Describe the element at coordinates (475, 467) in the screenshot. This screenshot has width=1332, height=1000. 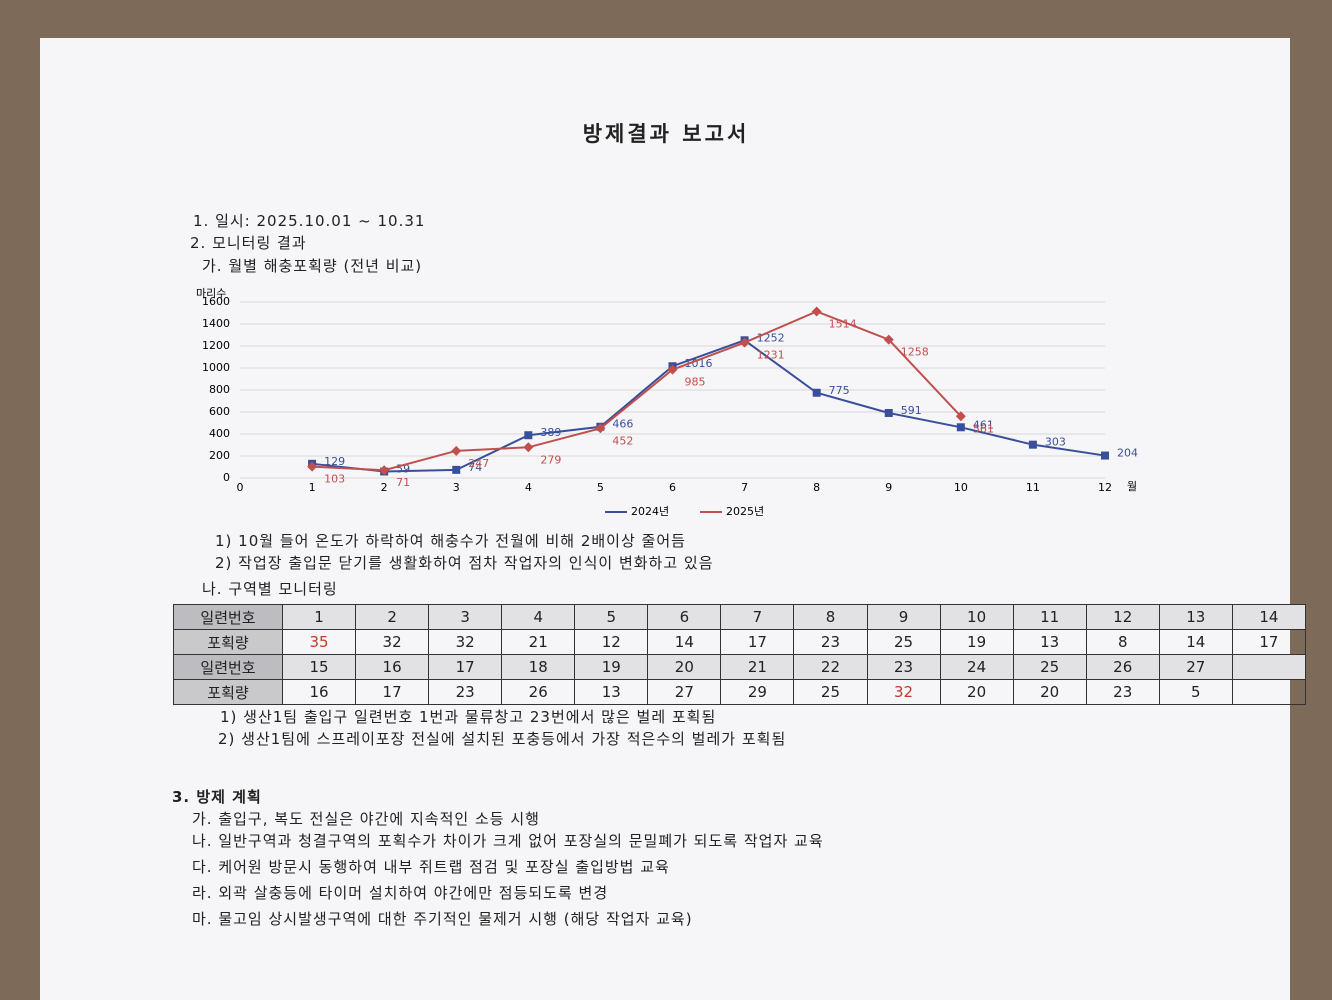
I see `data-label: 74` at that location.